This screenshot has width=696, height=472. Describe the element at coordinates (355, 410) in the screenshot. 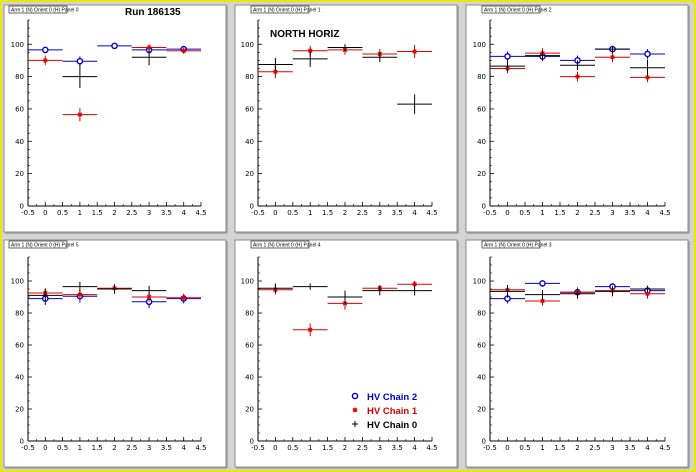

I see `point-star-1-legend` at that location.